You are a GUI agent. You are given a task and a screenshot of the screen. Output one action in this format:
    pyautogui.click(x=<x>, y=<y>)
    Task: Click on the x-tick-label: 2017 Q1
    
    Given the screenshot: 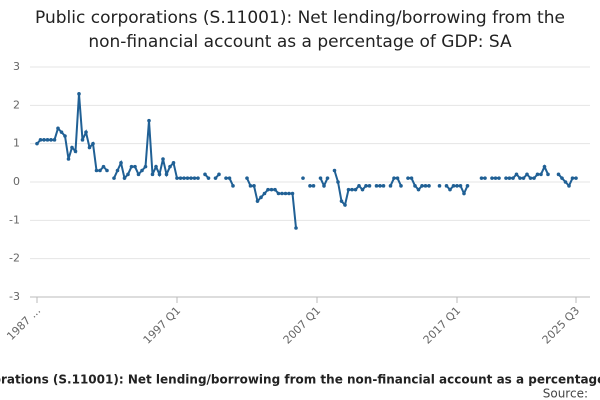 What is the action you would take?
    pyautogui.click(x=442, y=325)
    